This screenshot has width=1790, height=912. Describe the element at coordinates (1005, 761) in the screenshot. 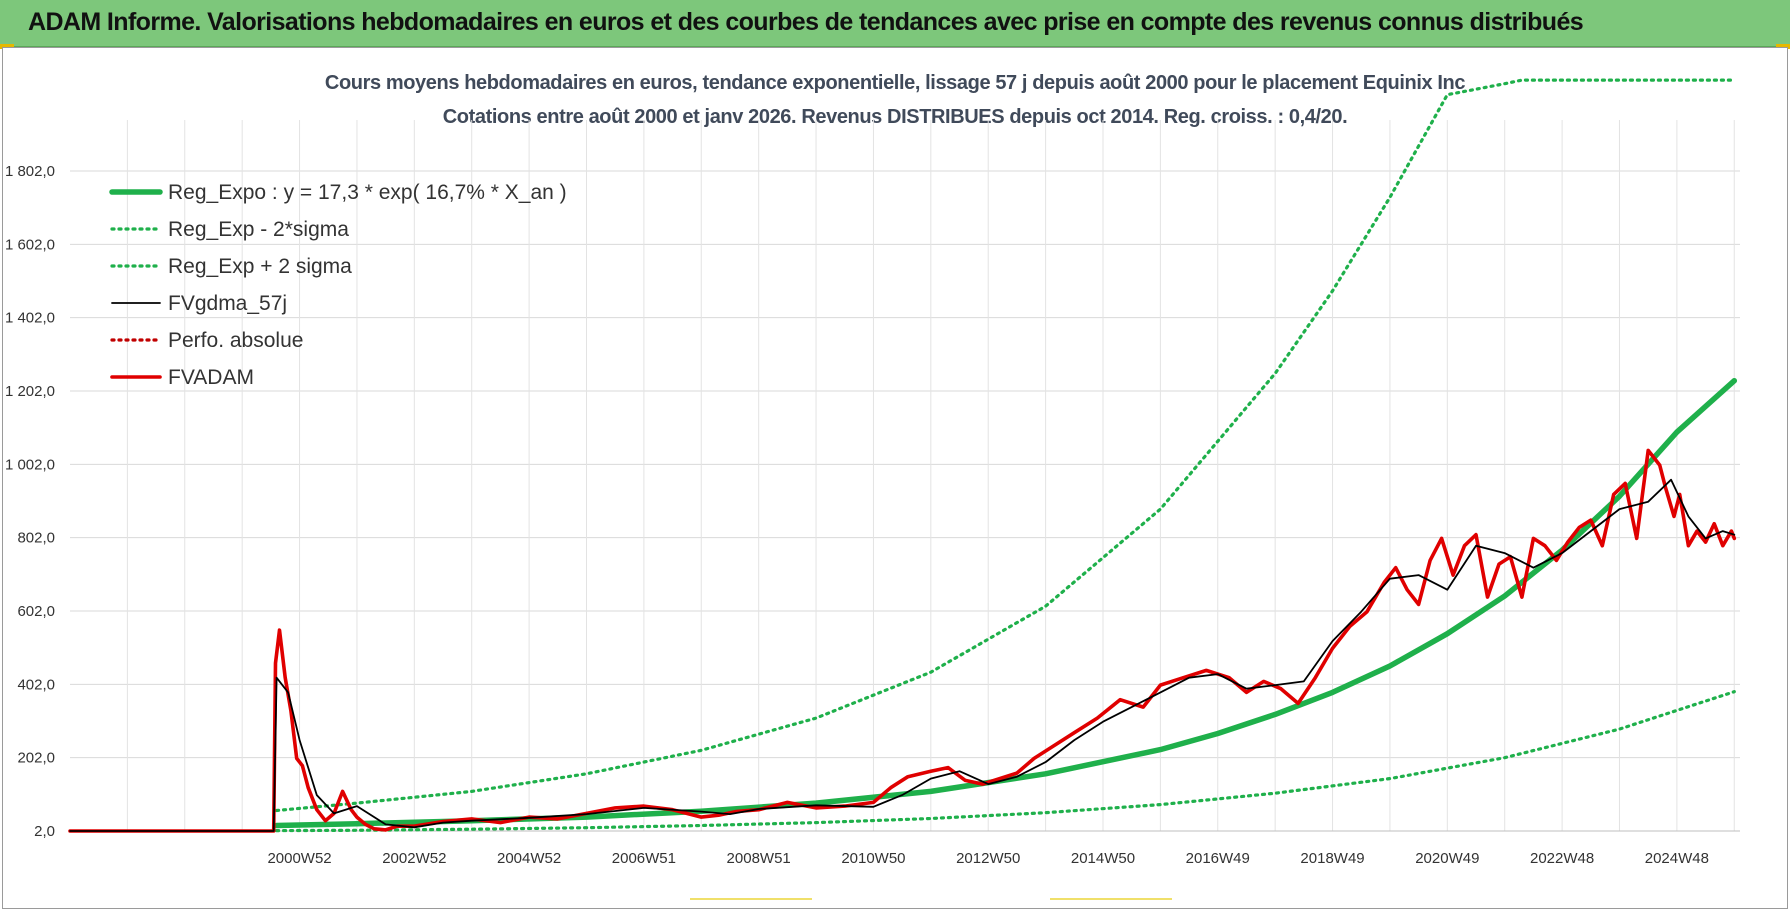

I see `series-reg-exp-2-sigma` at that location.